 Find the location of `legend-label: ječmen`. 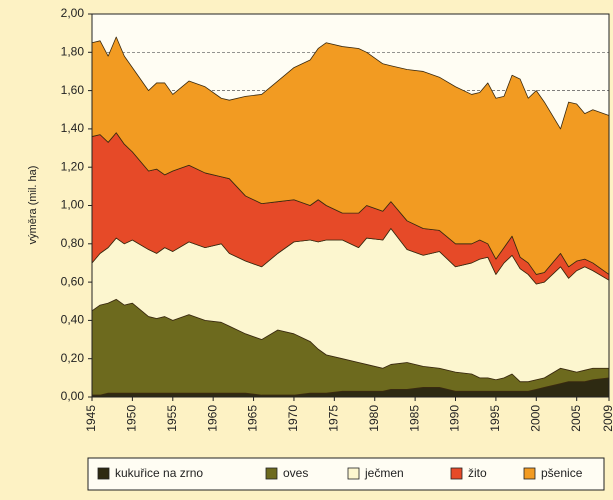

legend-label: ječmen is located at coordinates (384, 473).